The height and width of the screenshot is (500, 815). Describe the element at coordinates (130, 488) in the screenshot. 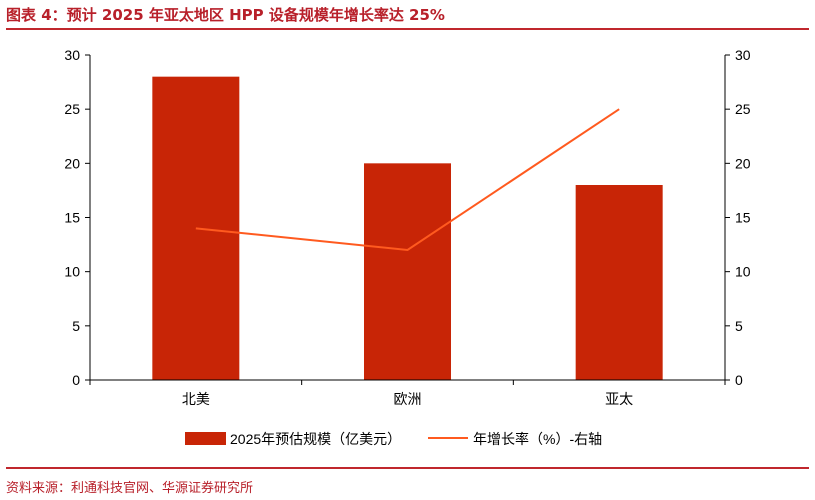

I see `source-note: 资料来源：利通科技官网、华源证券研究所` at that location.